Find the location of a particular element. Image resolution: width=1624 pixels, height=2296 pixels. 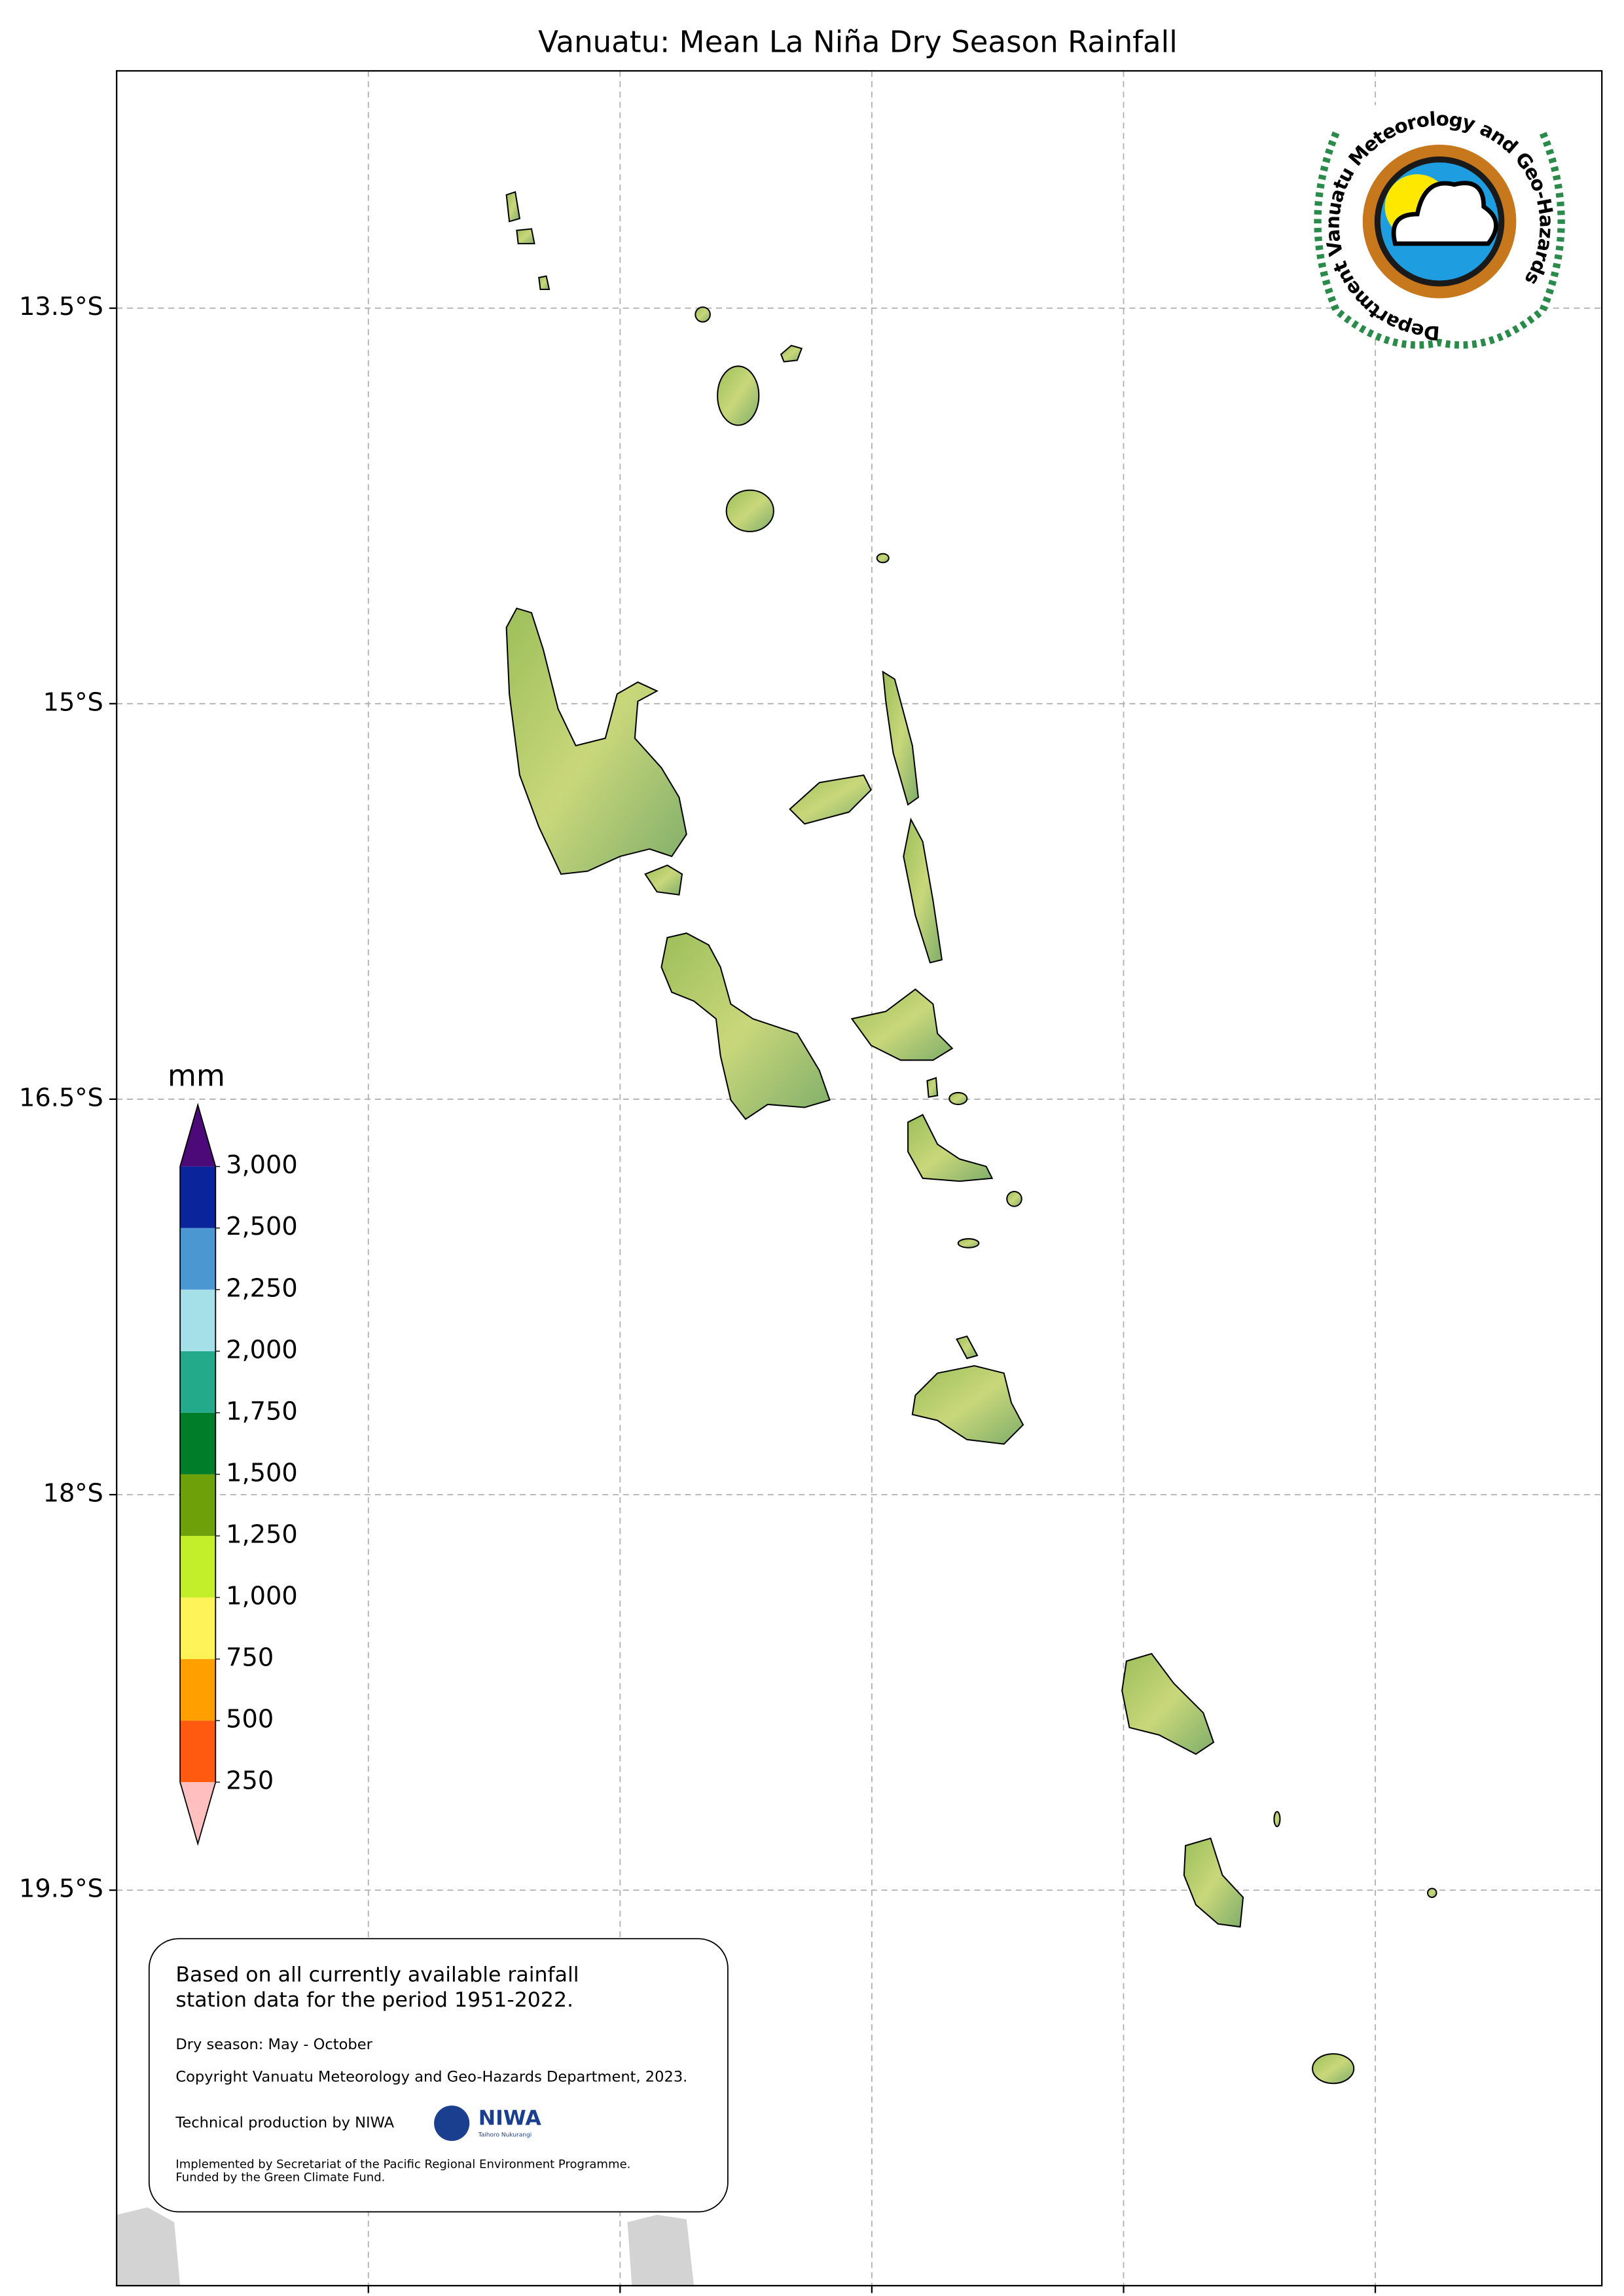

colorbar-label: 750 is located at coordinates (250, 1658).